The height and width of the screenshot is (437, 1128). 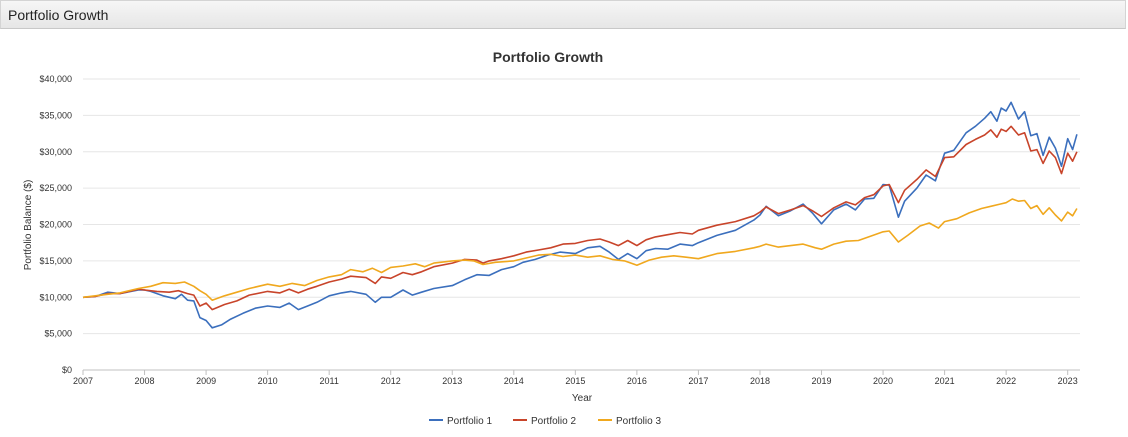 What do you see at coordinates (55, 79) in the screenshot?
I see `y-tick-label: $40,000` at bounding box center [55, 79].